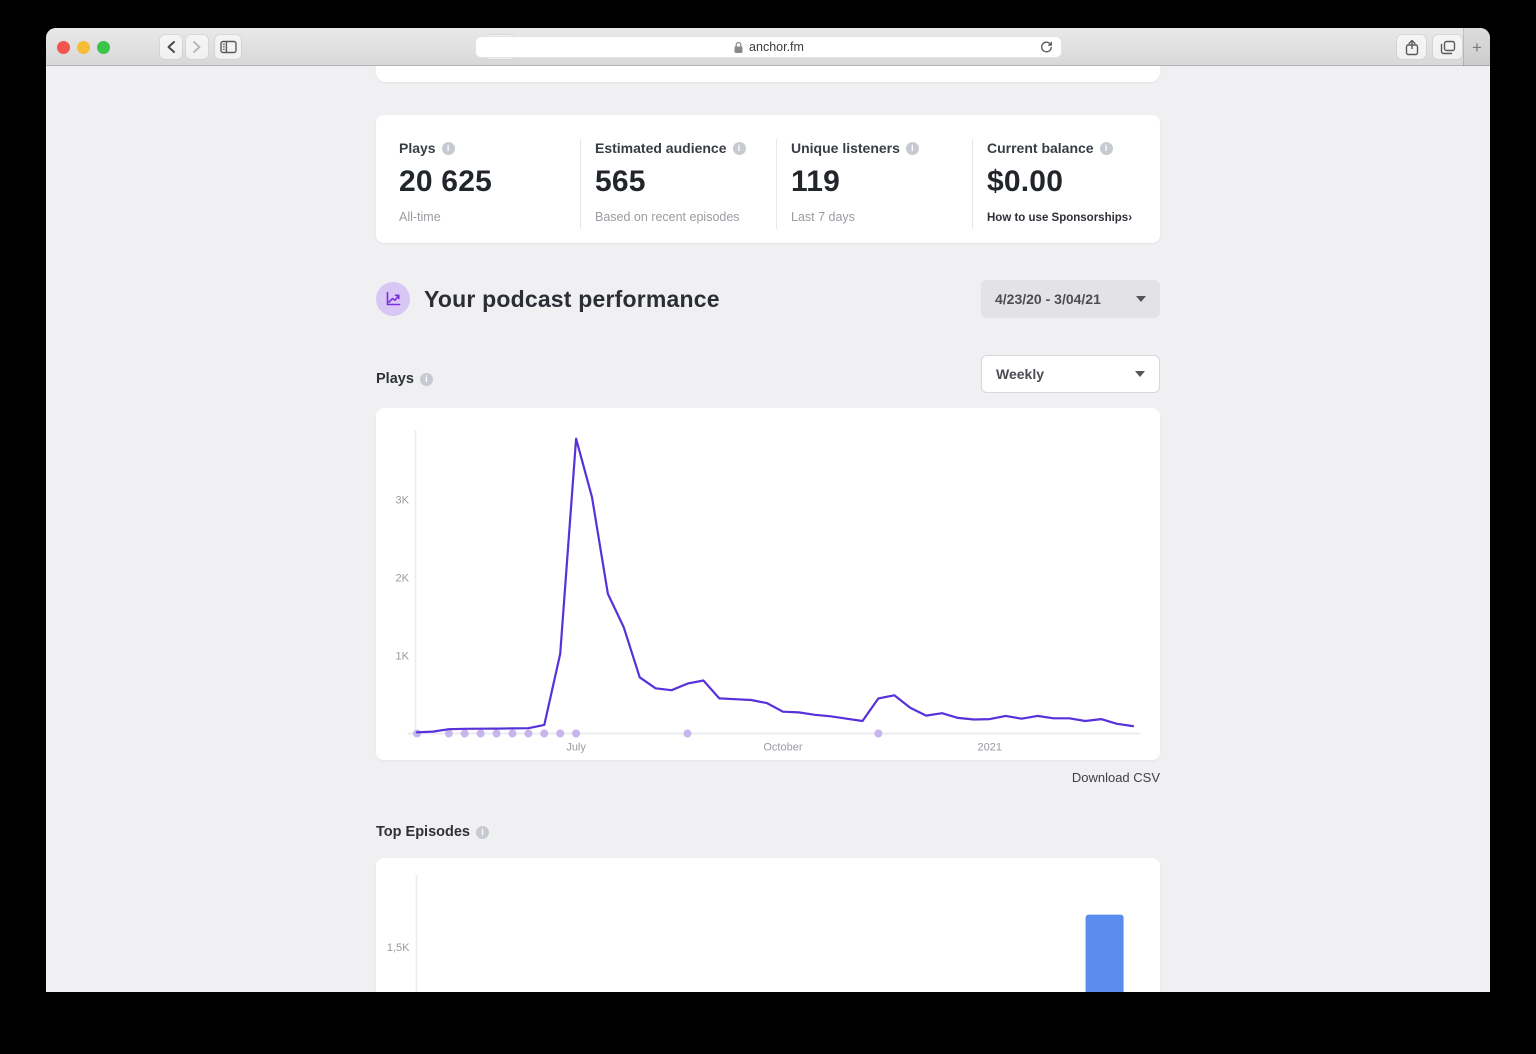 The image size is (1536, 1054). I want to click on stat-subtext: All-time, so click(420, 217).